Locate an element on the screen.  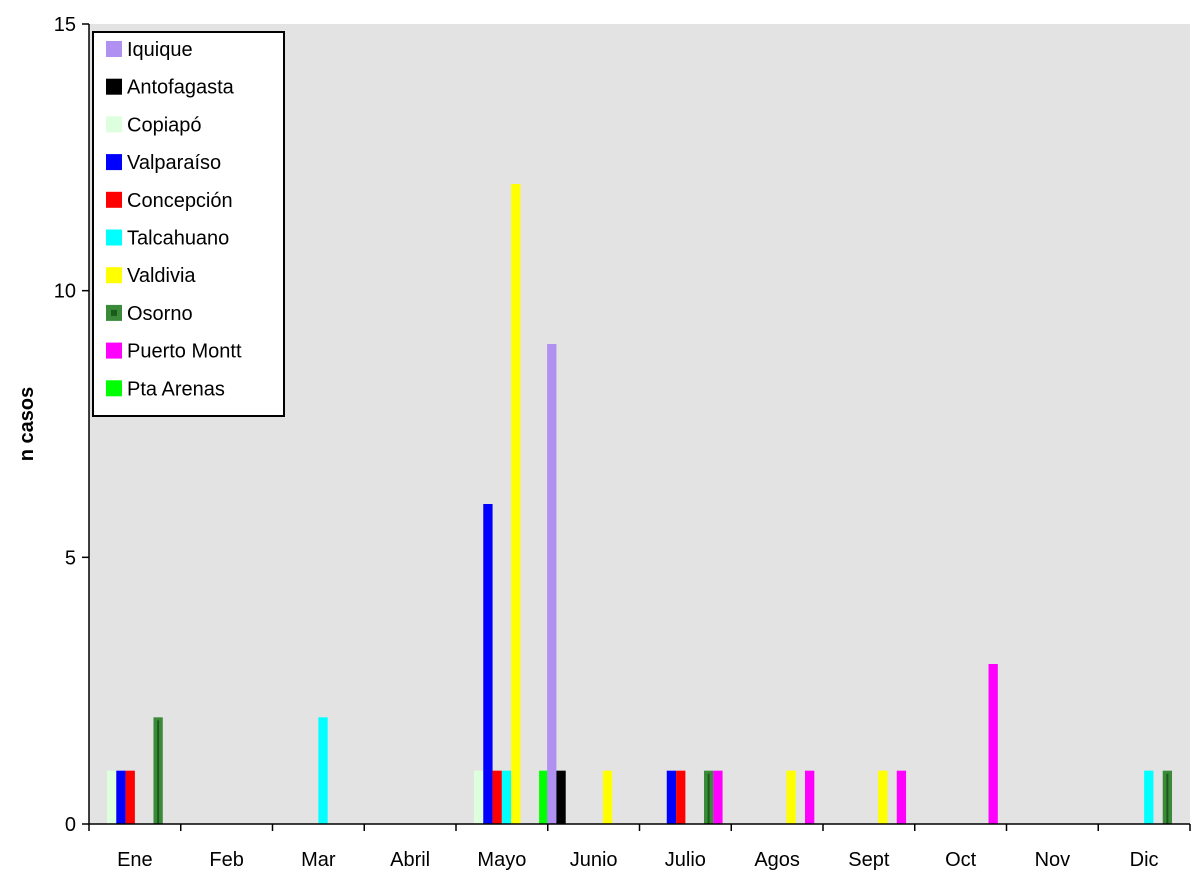
legend-swatch-inner is located at coordinates (114, 312).